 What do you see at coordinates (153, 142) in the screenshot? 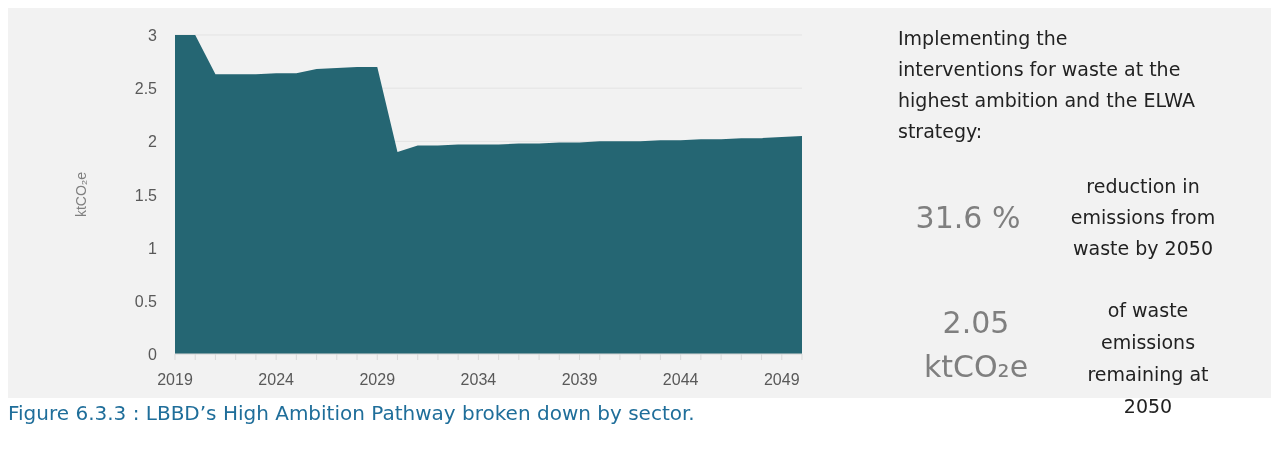
I see `y-tick-label: 2` at bounding box center [153, 142].